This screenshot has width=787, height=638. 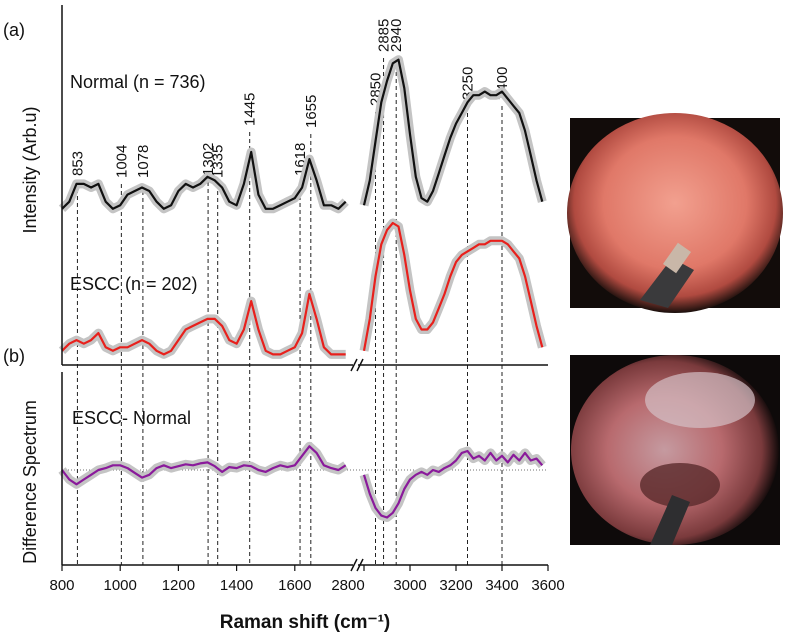 I want to click on peak-label: 1335, so click(x=218, y=161).